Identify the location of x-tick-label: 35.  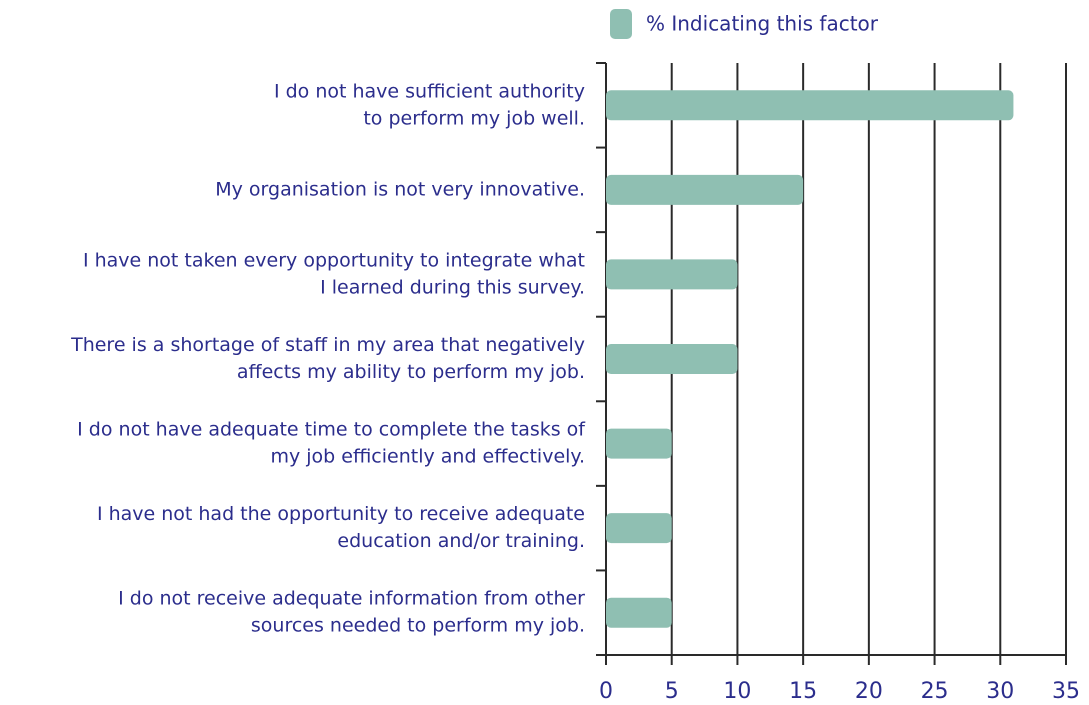
(1066, 691).